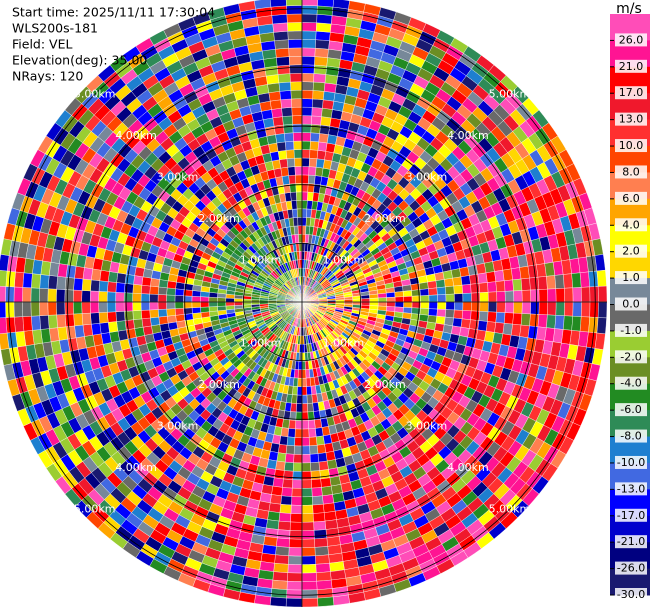 This screenshot has width=650, height=610. I want to click on colorbar-tick-label: 6.0, so click(631, 198).